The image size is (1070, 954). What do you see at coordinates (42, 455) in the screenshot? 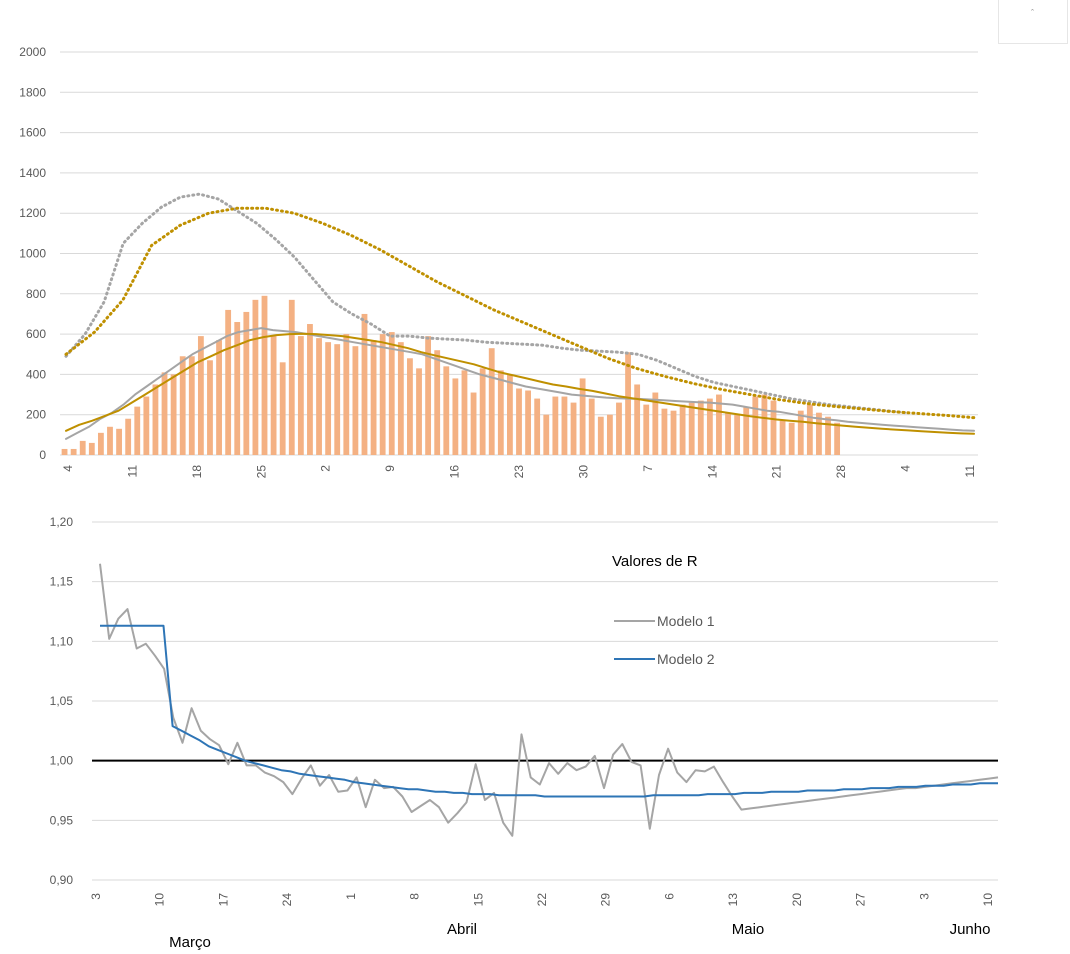
I see `top-y-tick-label: 0` at bounding box center [42, 455].